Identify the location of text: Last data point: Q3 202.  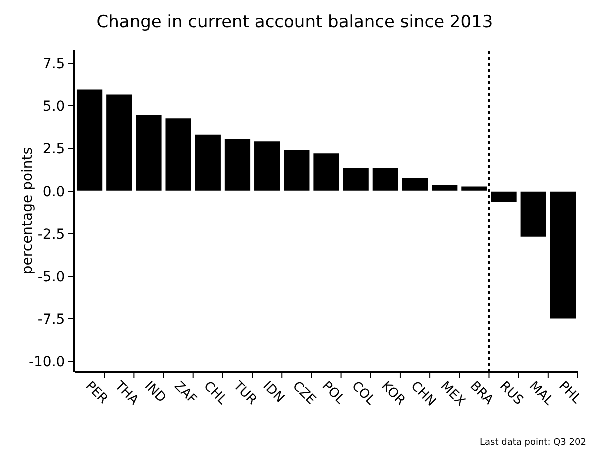
(533, 443).